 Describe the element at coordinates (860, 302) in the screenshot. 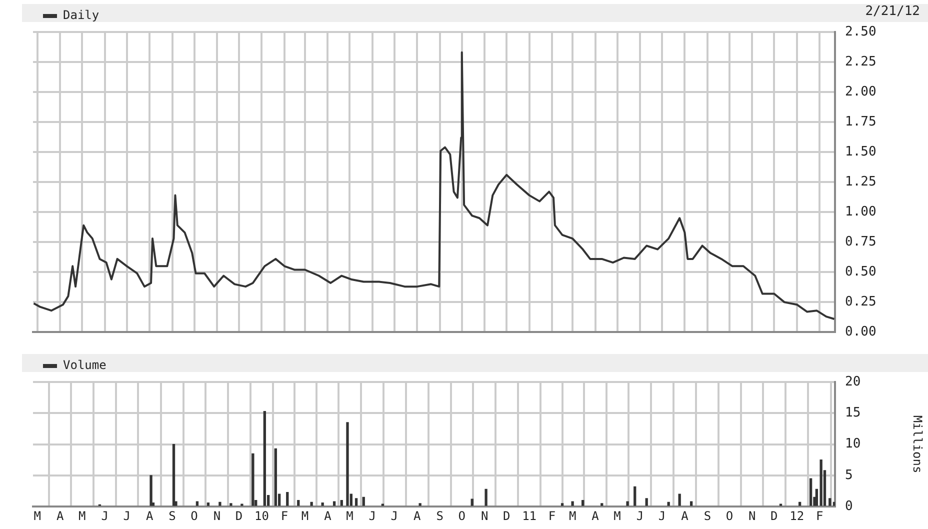

I see `y-tick-label: 0.25` at that location.